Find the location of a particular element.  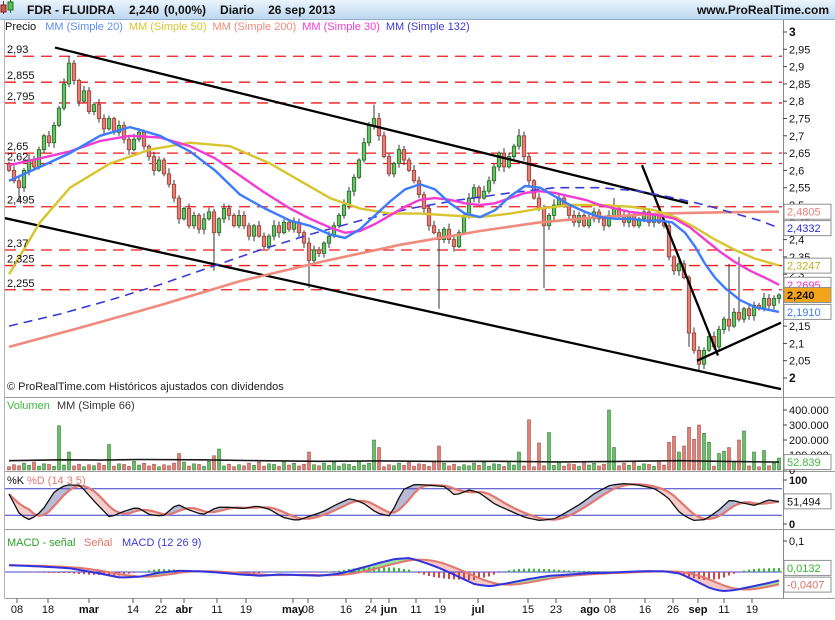

site-link: www.ProRealTime.com is located at coordinates (762, 9).